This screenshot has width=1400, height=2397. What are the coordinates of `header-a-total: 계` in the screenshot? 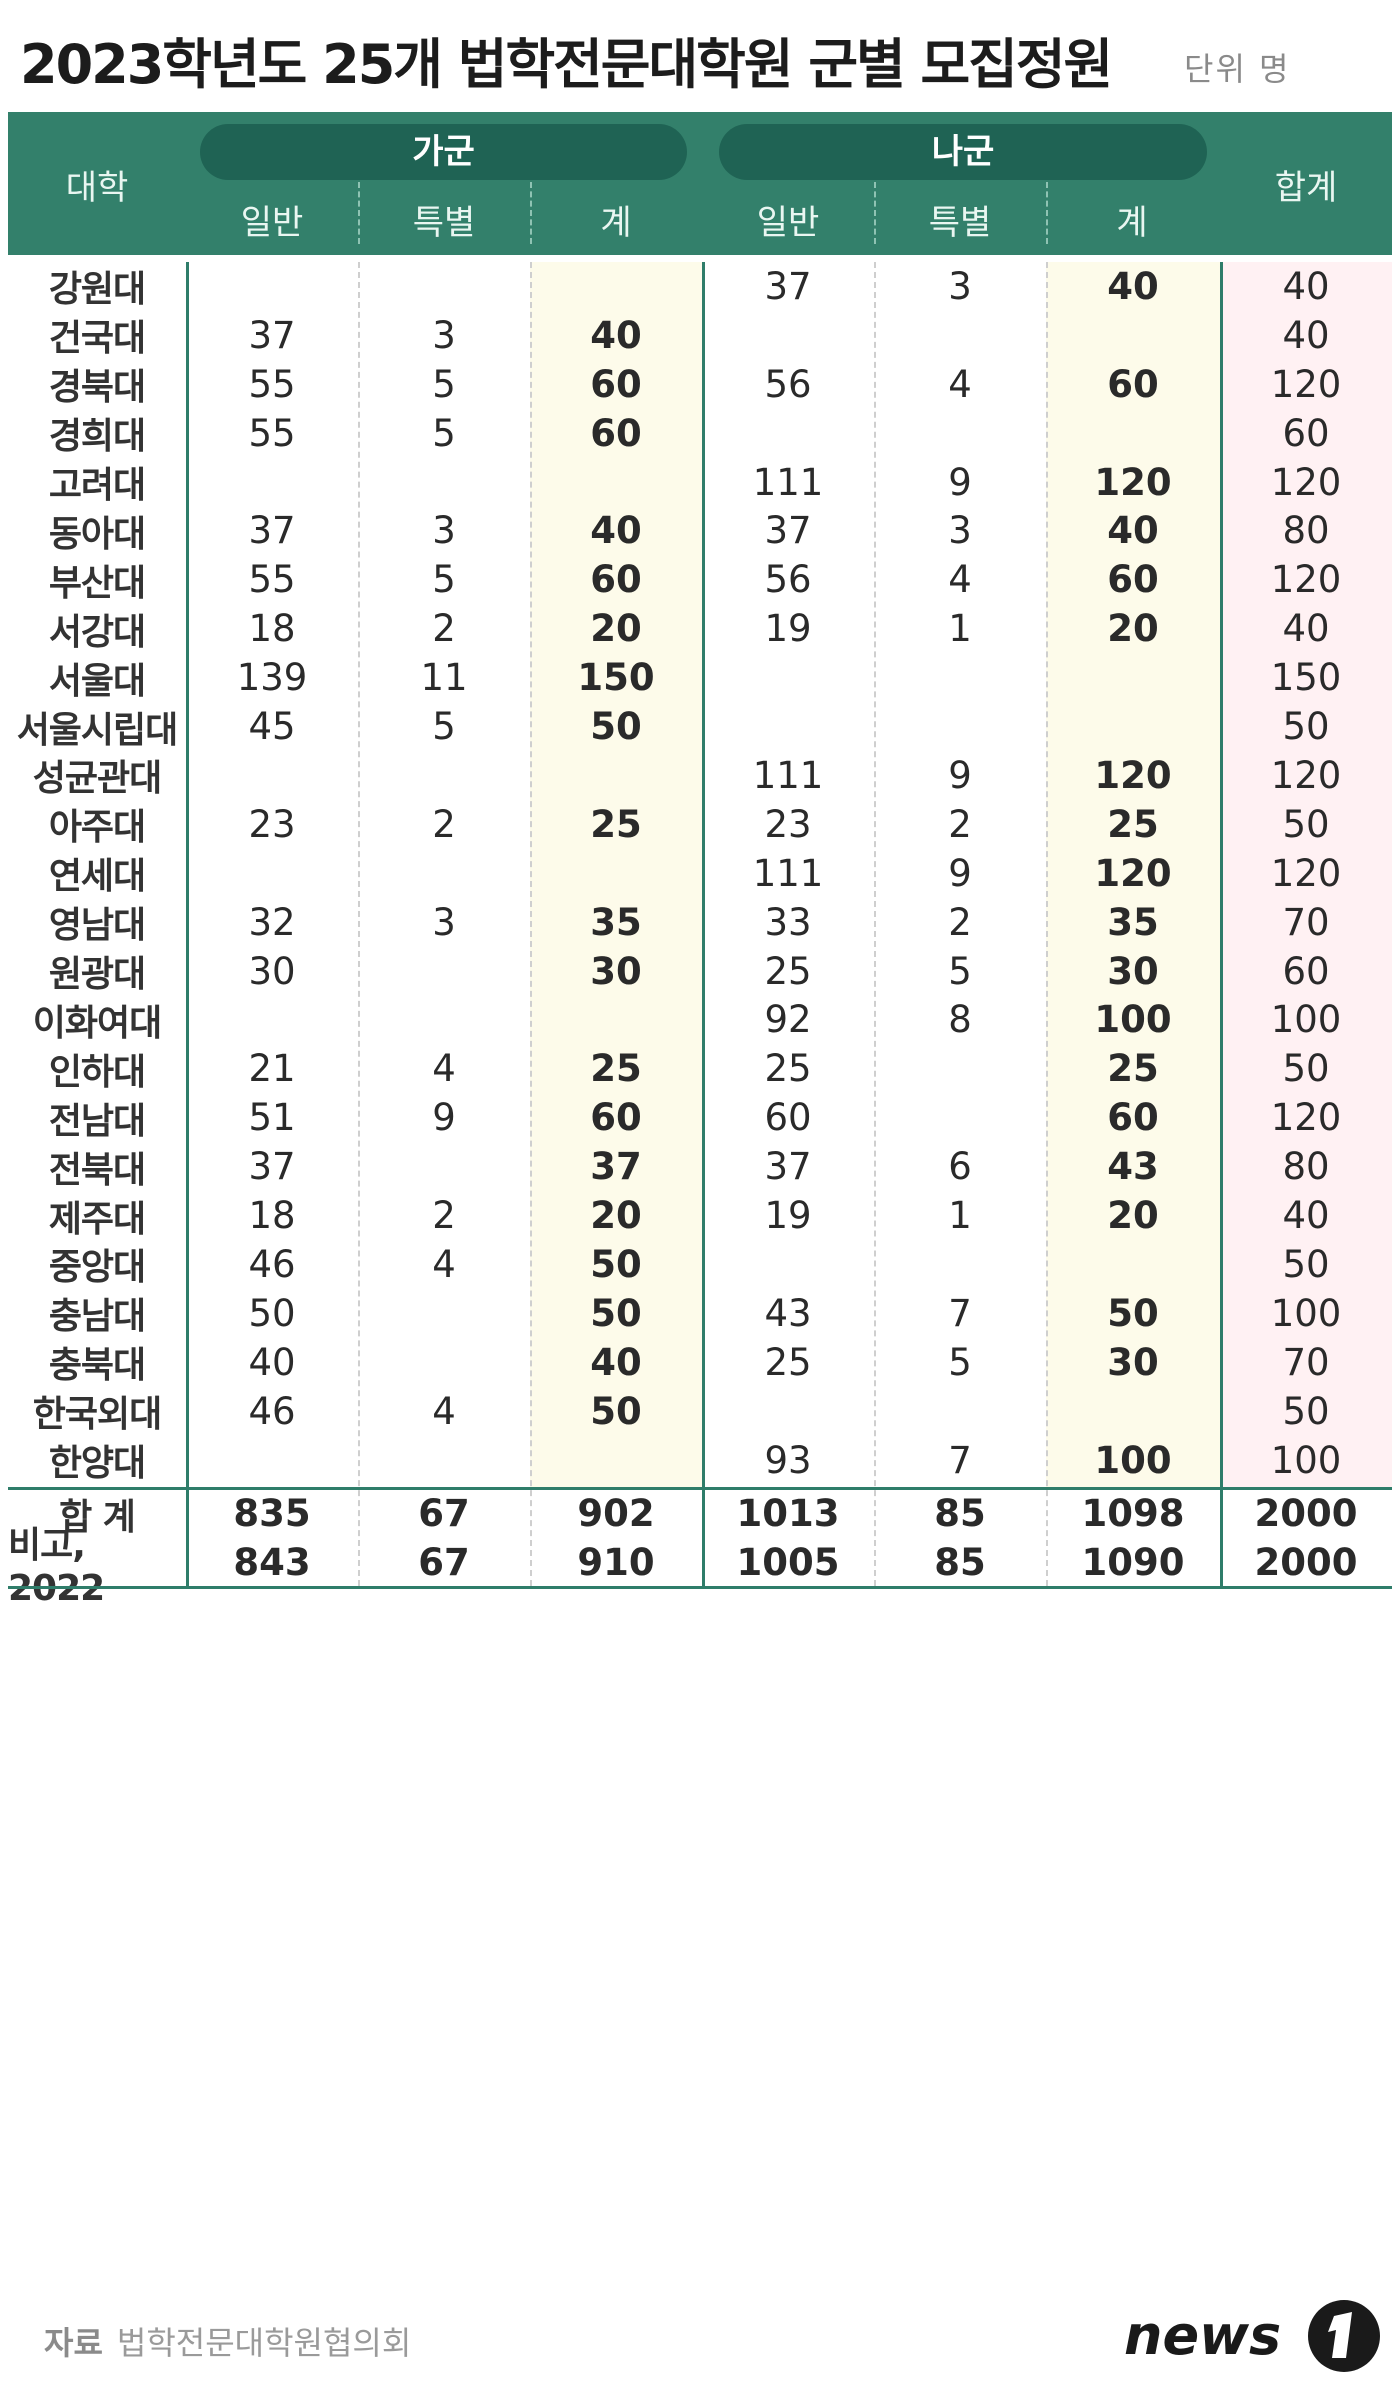 It's located at (616, 223).